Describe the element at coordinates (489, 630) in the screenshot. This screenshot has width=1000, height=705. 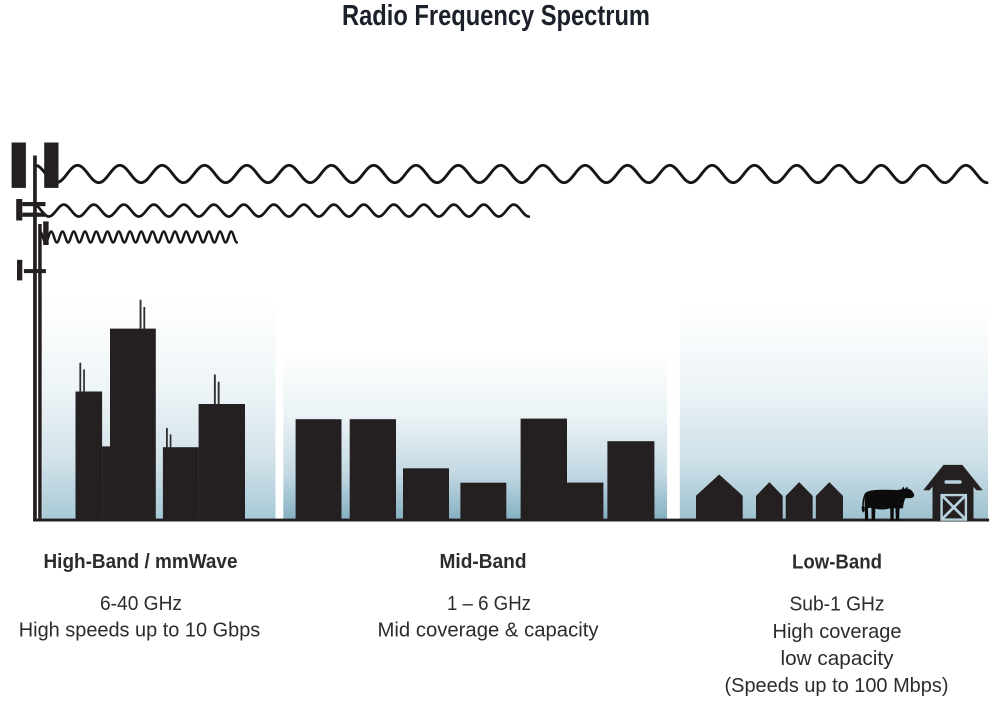
I see `svg-text: Mid coverage & capacity` at that location.